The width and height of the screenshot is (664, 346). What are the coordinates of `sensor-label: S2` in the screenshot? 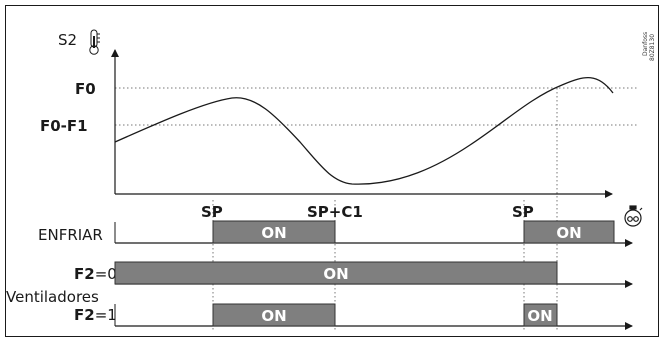 It's located at (67, 40).